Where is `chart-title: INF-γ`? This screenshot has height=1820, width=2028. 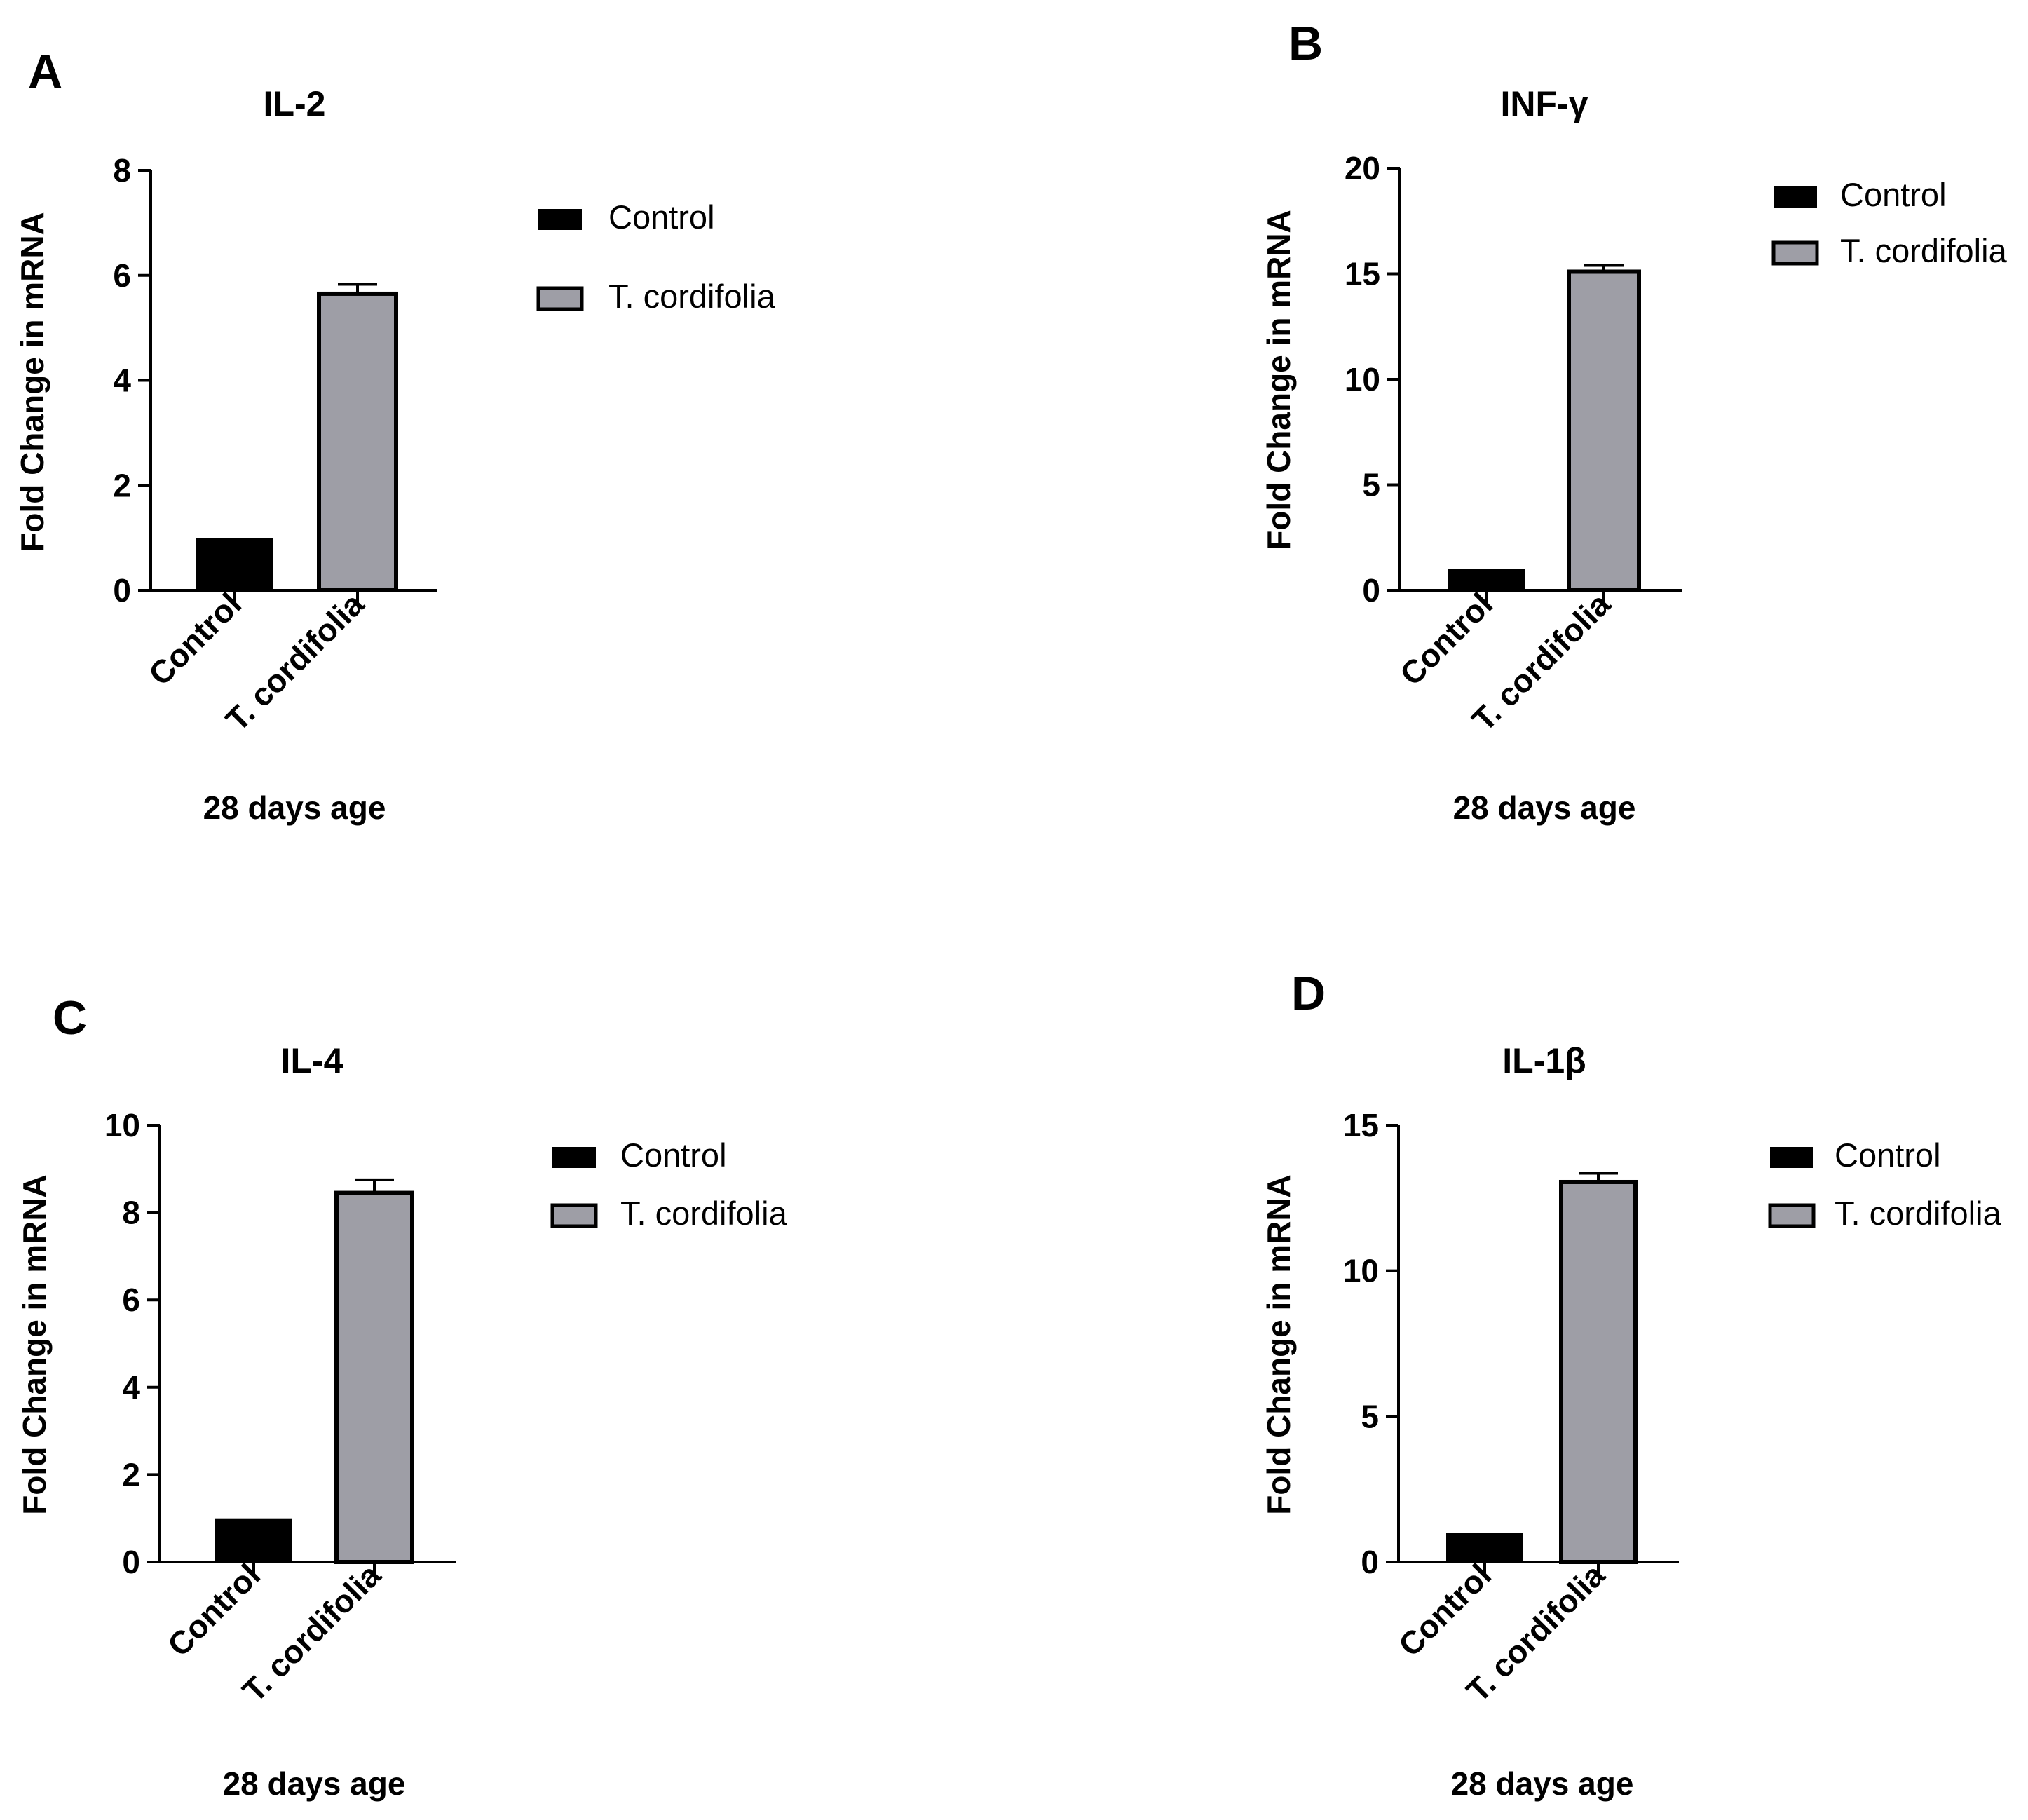
chart-title: INF-γ is located at coordinates (1544, 103).